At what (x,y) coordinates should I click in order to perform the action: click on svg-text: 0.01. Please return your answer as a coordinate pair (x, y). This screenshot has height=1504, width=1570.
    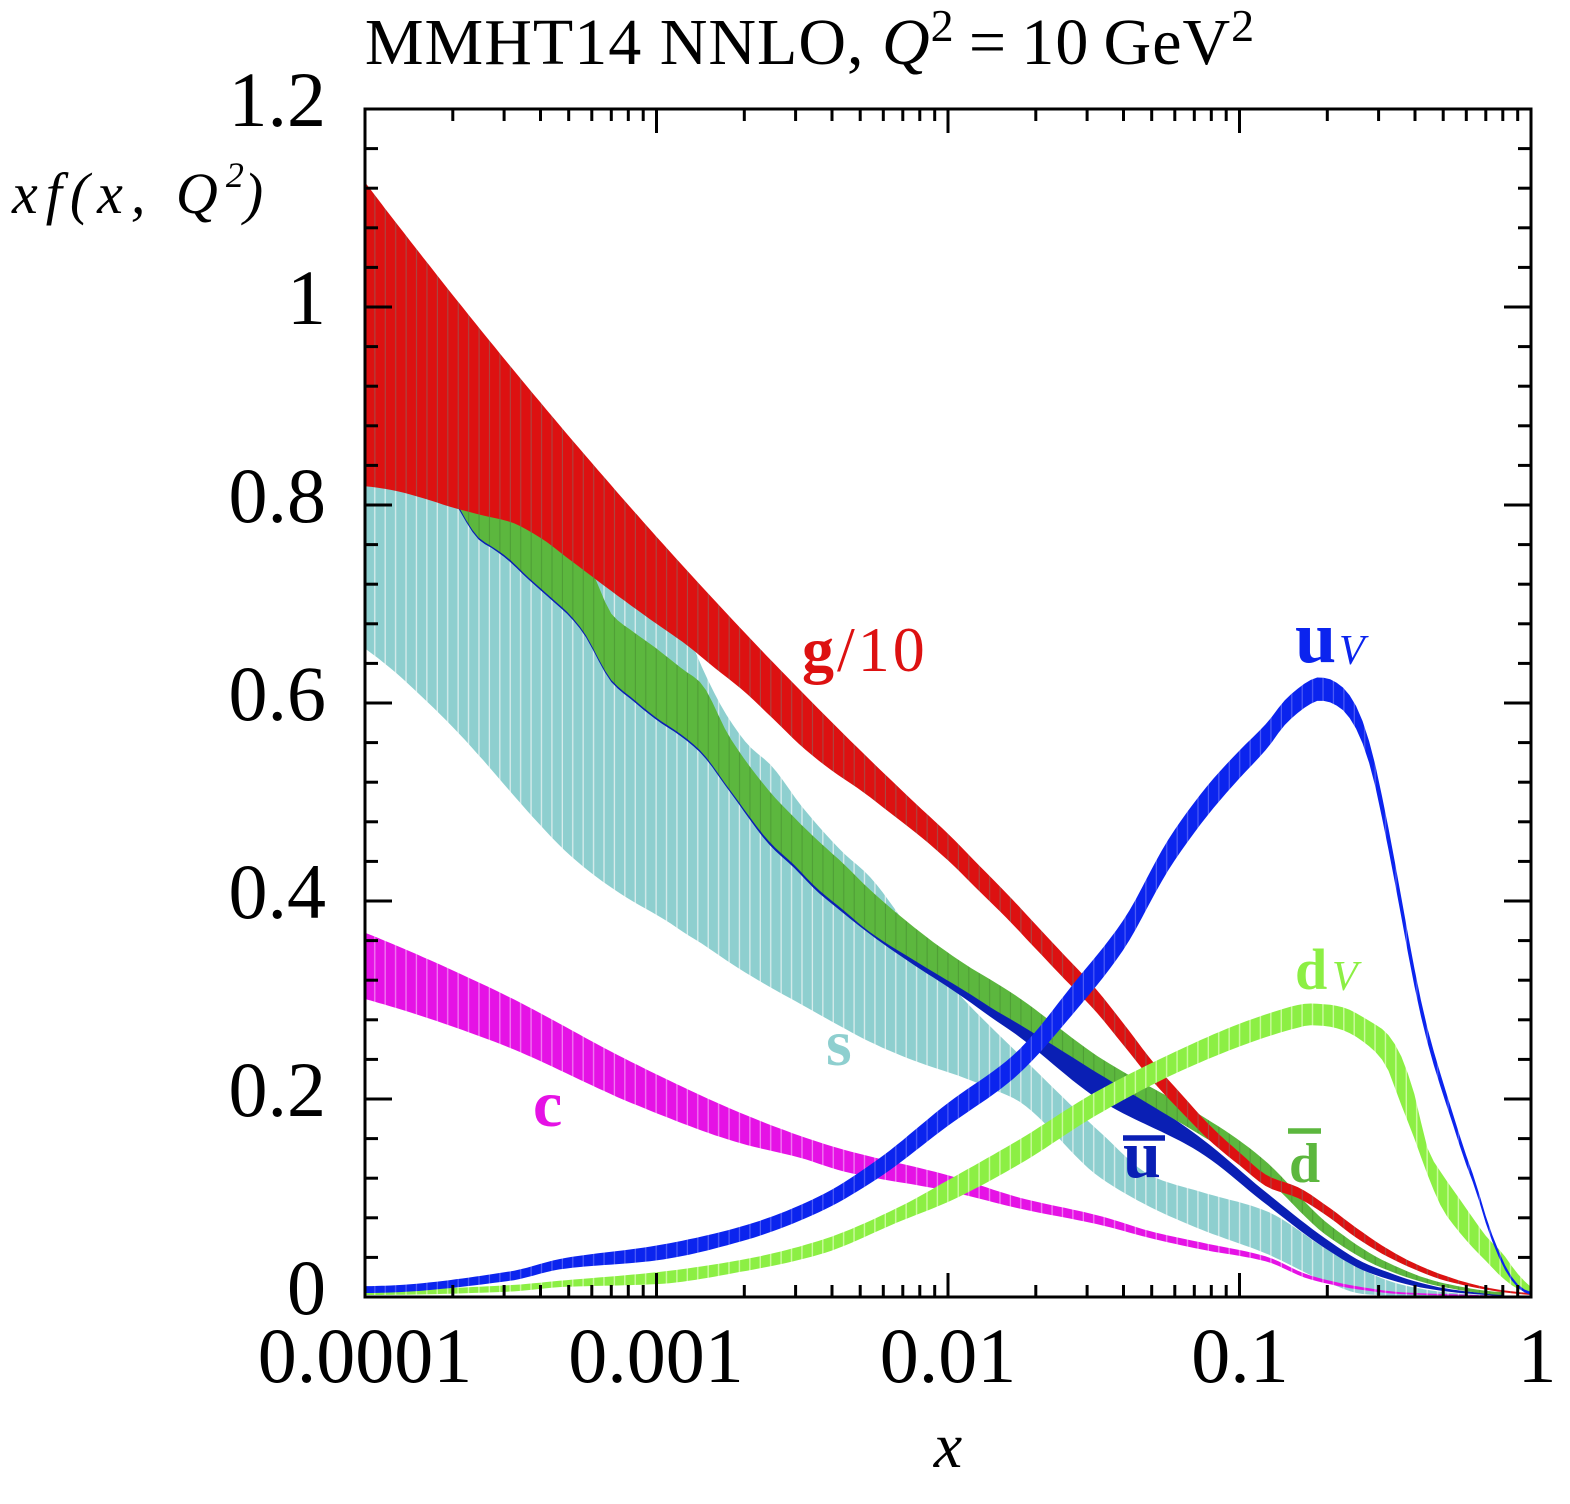
    Looking at the image, I should click on (948, 1355).